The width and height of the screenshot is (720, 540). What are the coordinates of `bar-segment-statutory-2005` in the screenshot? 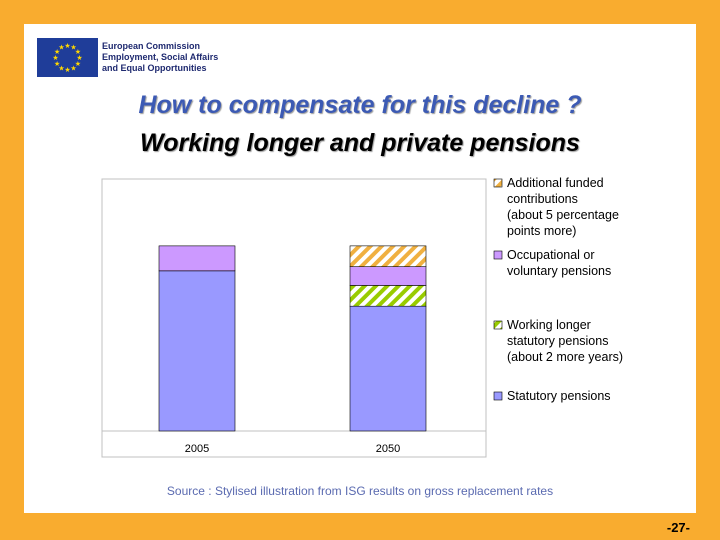 It's located at (197, 351).